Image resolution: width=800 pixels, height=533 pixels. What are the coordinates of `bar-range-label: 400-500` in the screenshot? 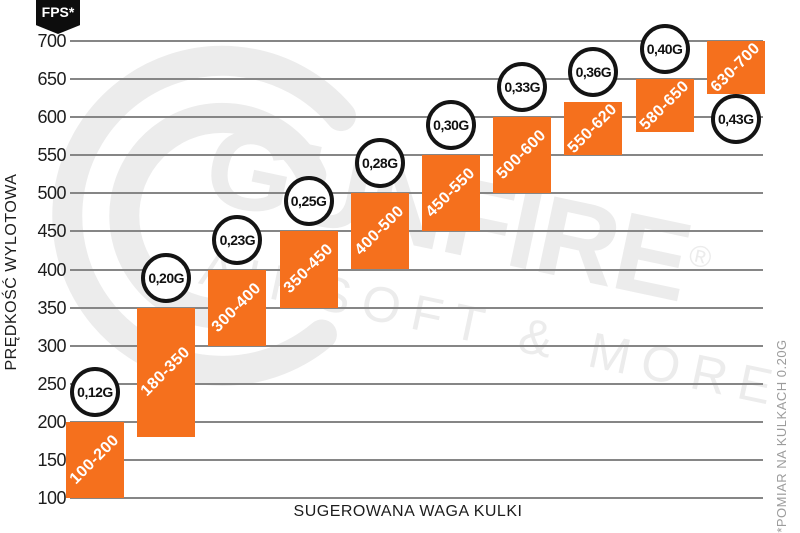 It's located at (379, 231).